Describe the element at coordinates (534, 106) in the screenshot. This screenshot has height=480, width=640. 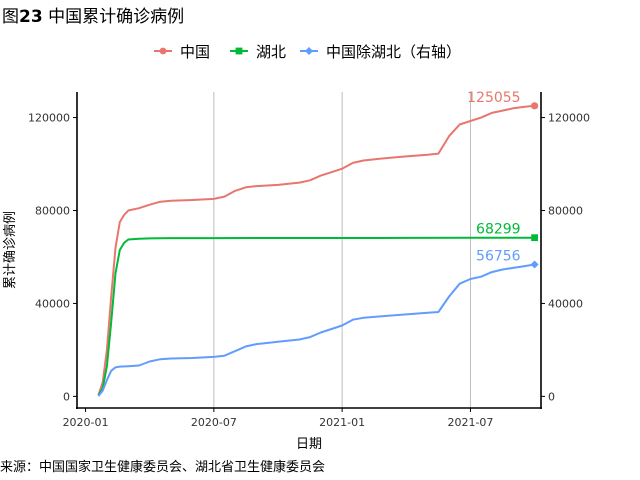
I see `end-point-china` at that location.